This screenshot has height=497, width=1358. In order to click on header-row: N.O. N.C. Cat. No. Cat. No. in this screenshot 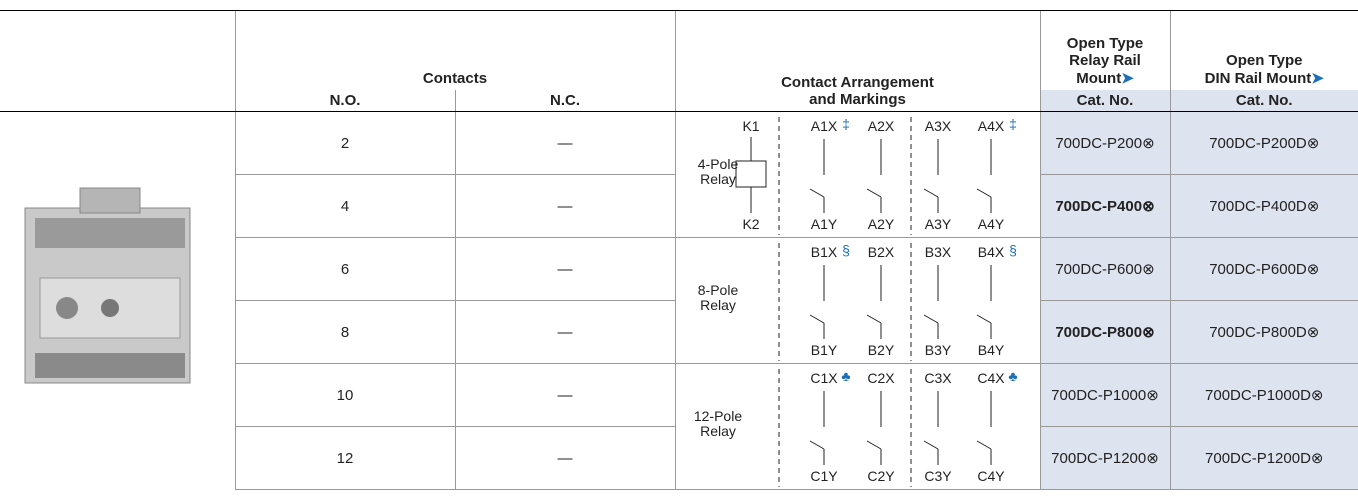, I will do `click(679, 101)`.